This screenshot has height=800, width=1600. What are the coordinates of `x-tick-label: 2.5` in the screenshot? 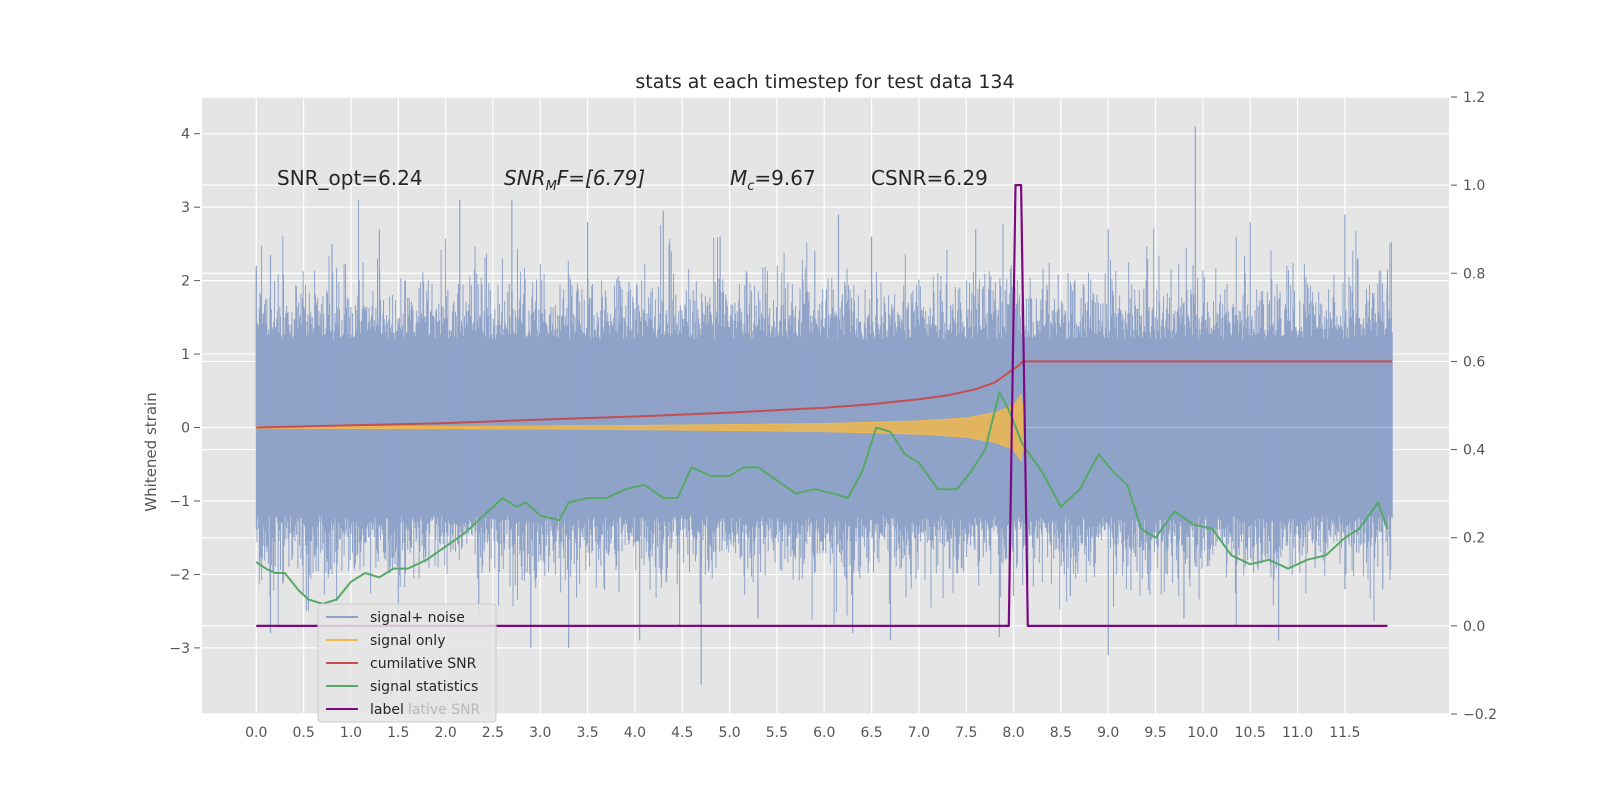 It's located at (493, 733).